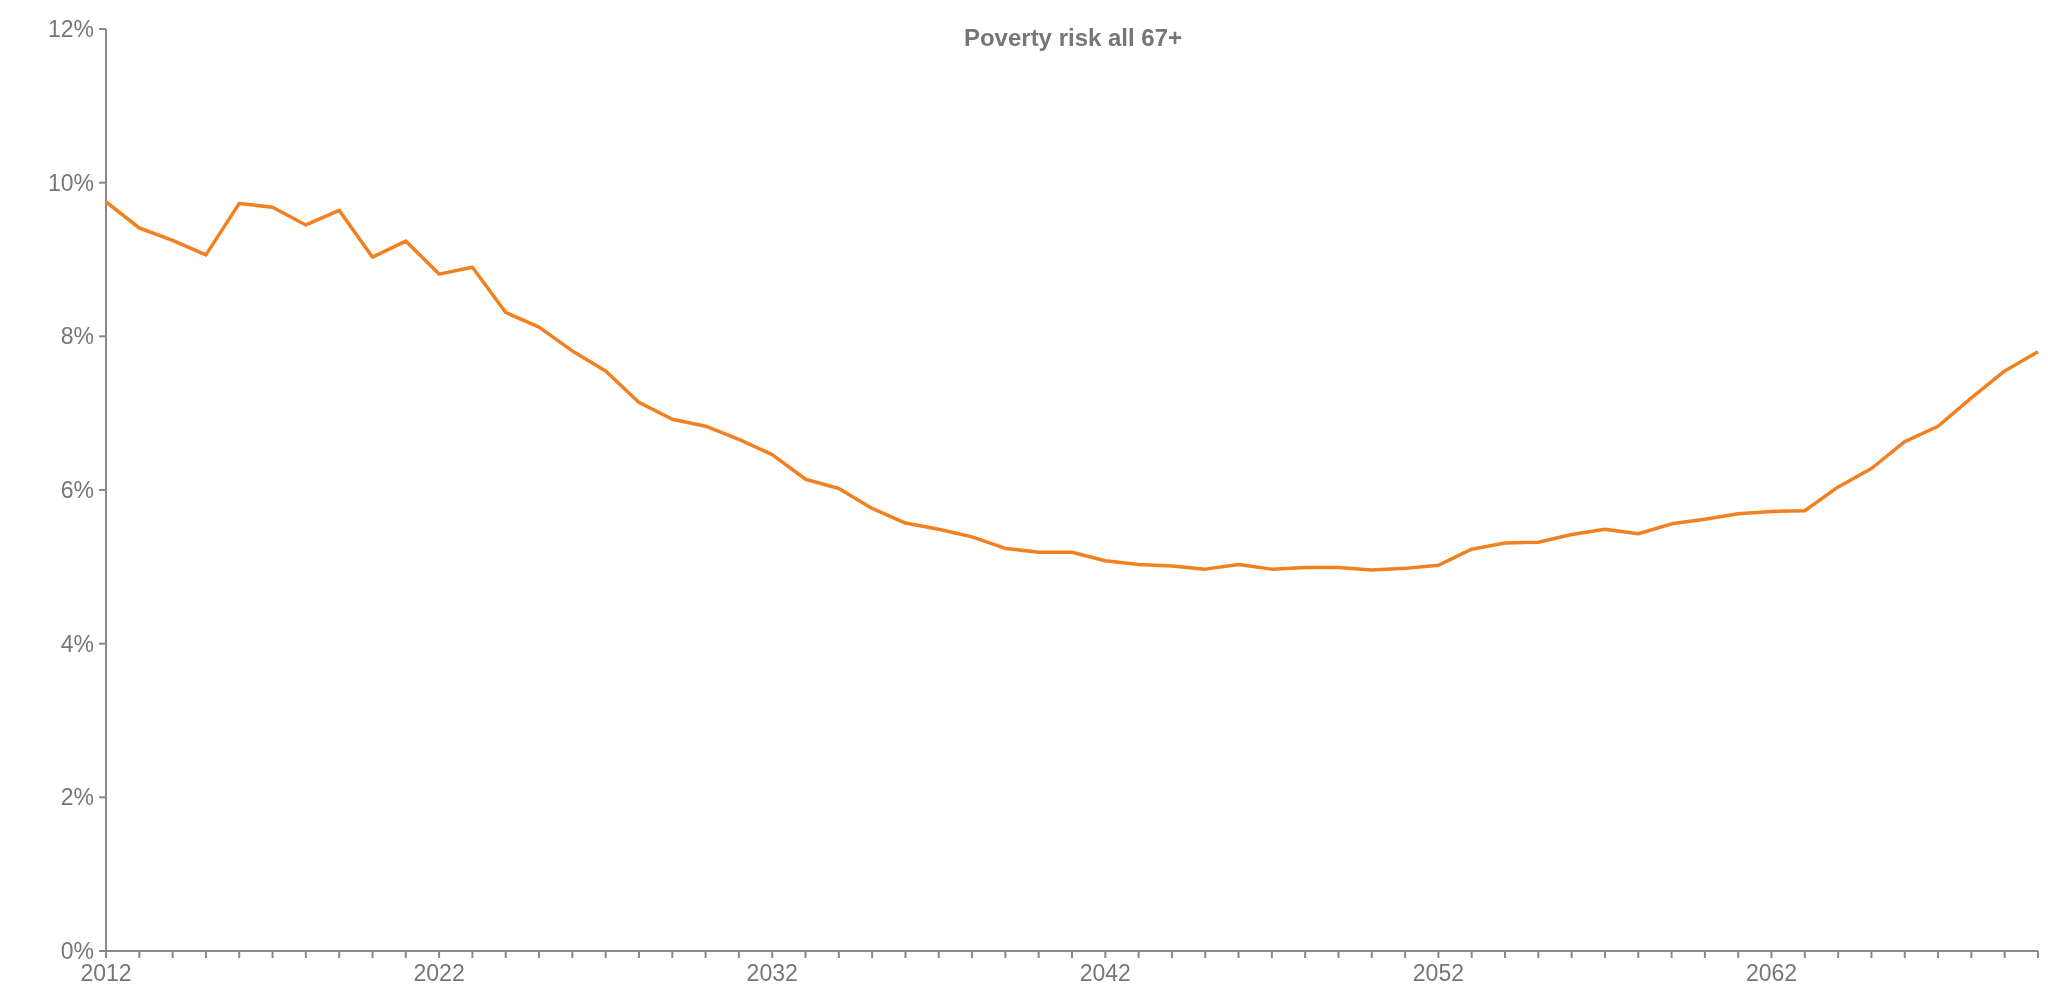  What do you see at coordinates (439, 973) in the screenshot?
I see `x-tick-label: 2022` at bounding box center [439, 973].